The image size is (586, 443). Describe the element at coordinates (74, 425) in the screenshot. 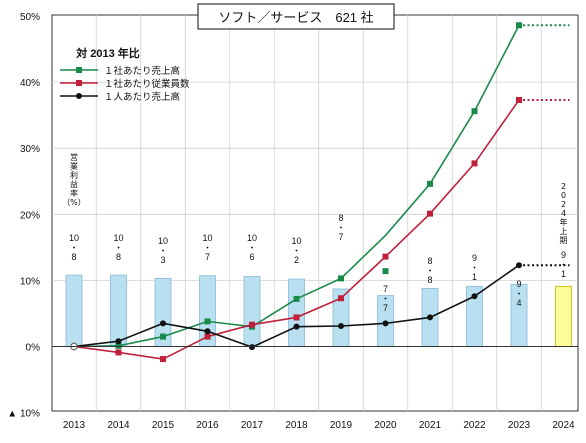

I see `x-tick-label: 2013` at that location.